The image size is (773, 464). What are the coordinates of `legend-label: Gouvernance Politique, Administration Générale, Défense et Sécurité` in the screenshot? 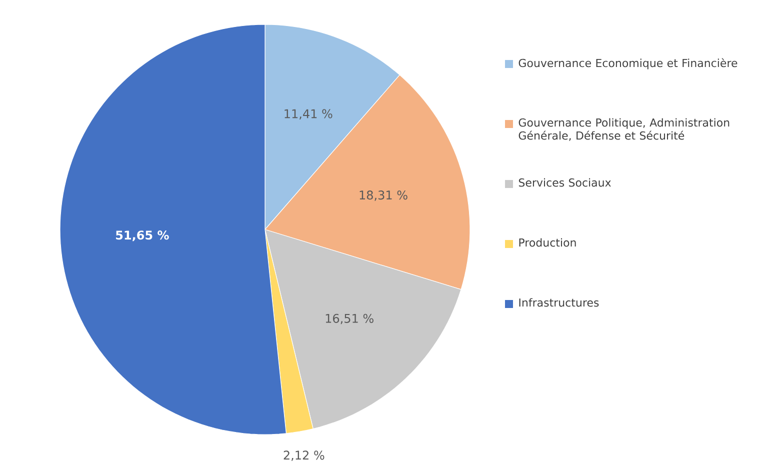 It's located at (624, 129).